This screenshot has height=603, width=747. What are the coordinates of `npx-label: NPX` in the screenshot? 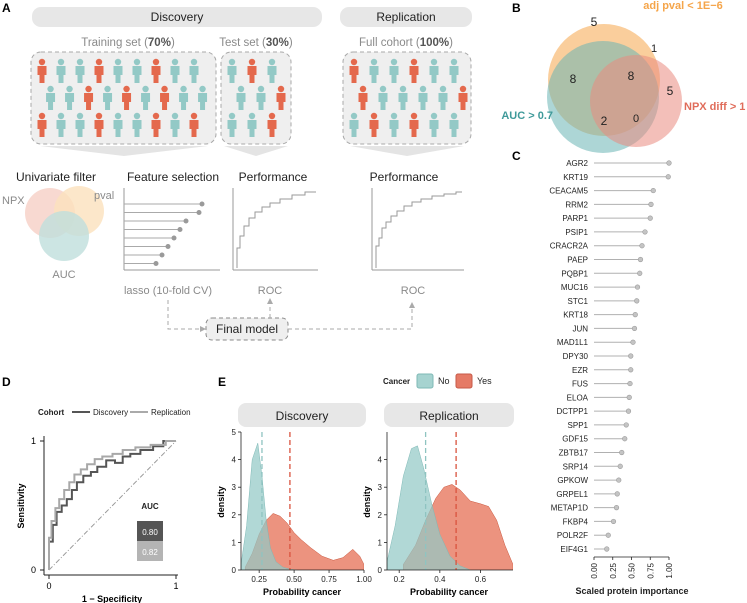 It's located at (13, 201).